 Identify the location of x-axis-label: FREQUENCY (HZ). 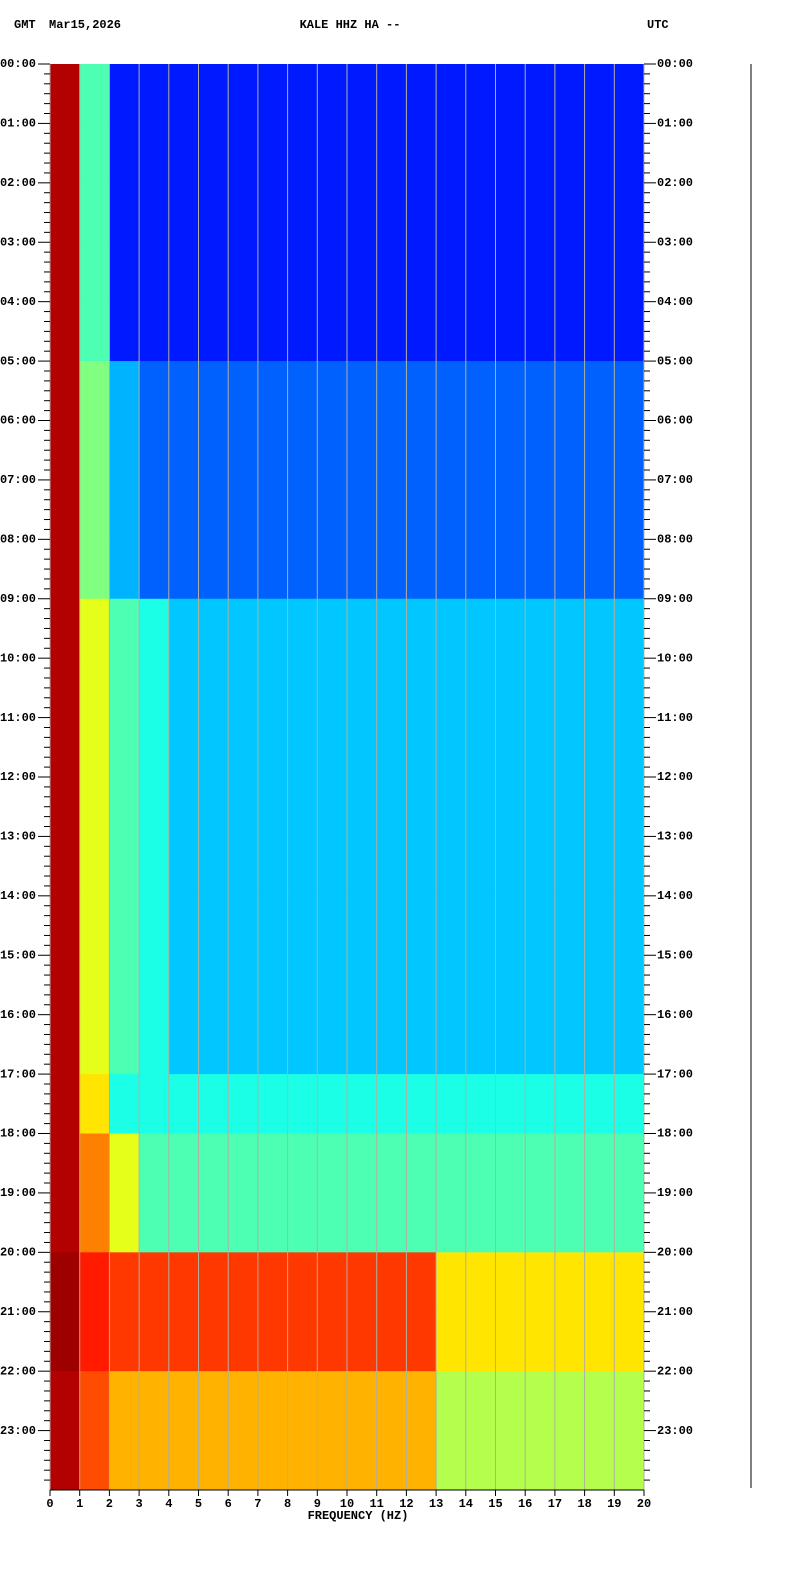
(358, 1516).